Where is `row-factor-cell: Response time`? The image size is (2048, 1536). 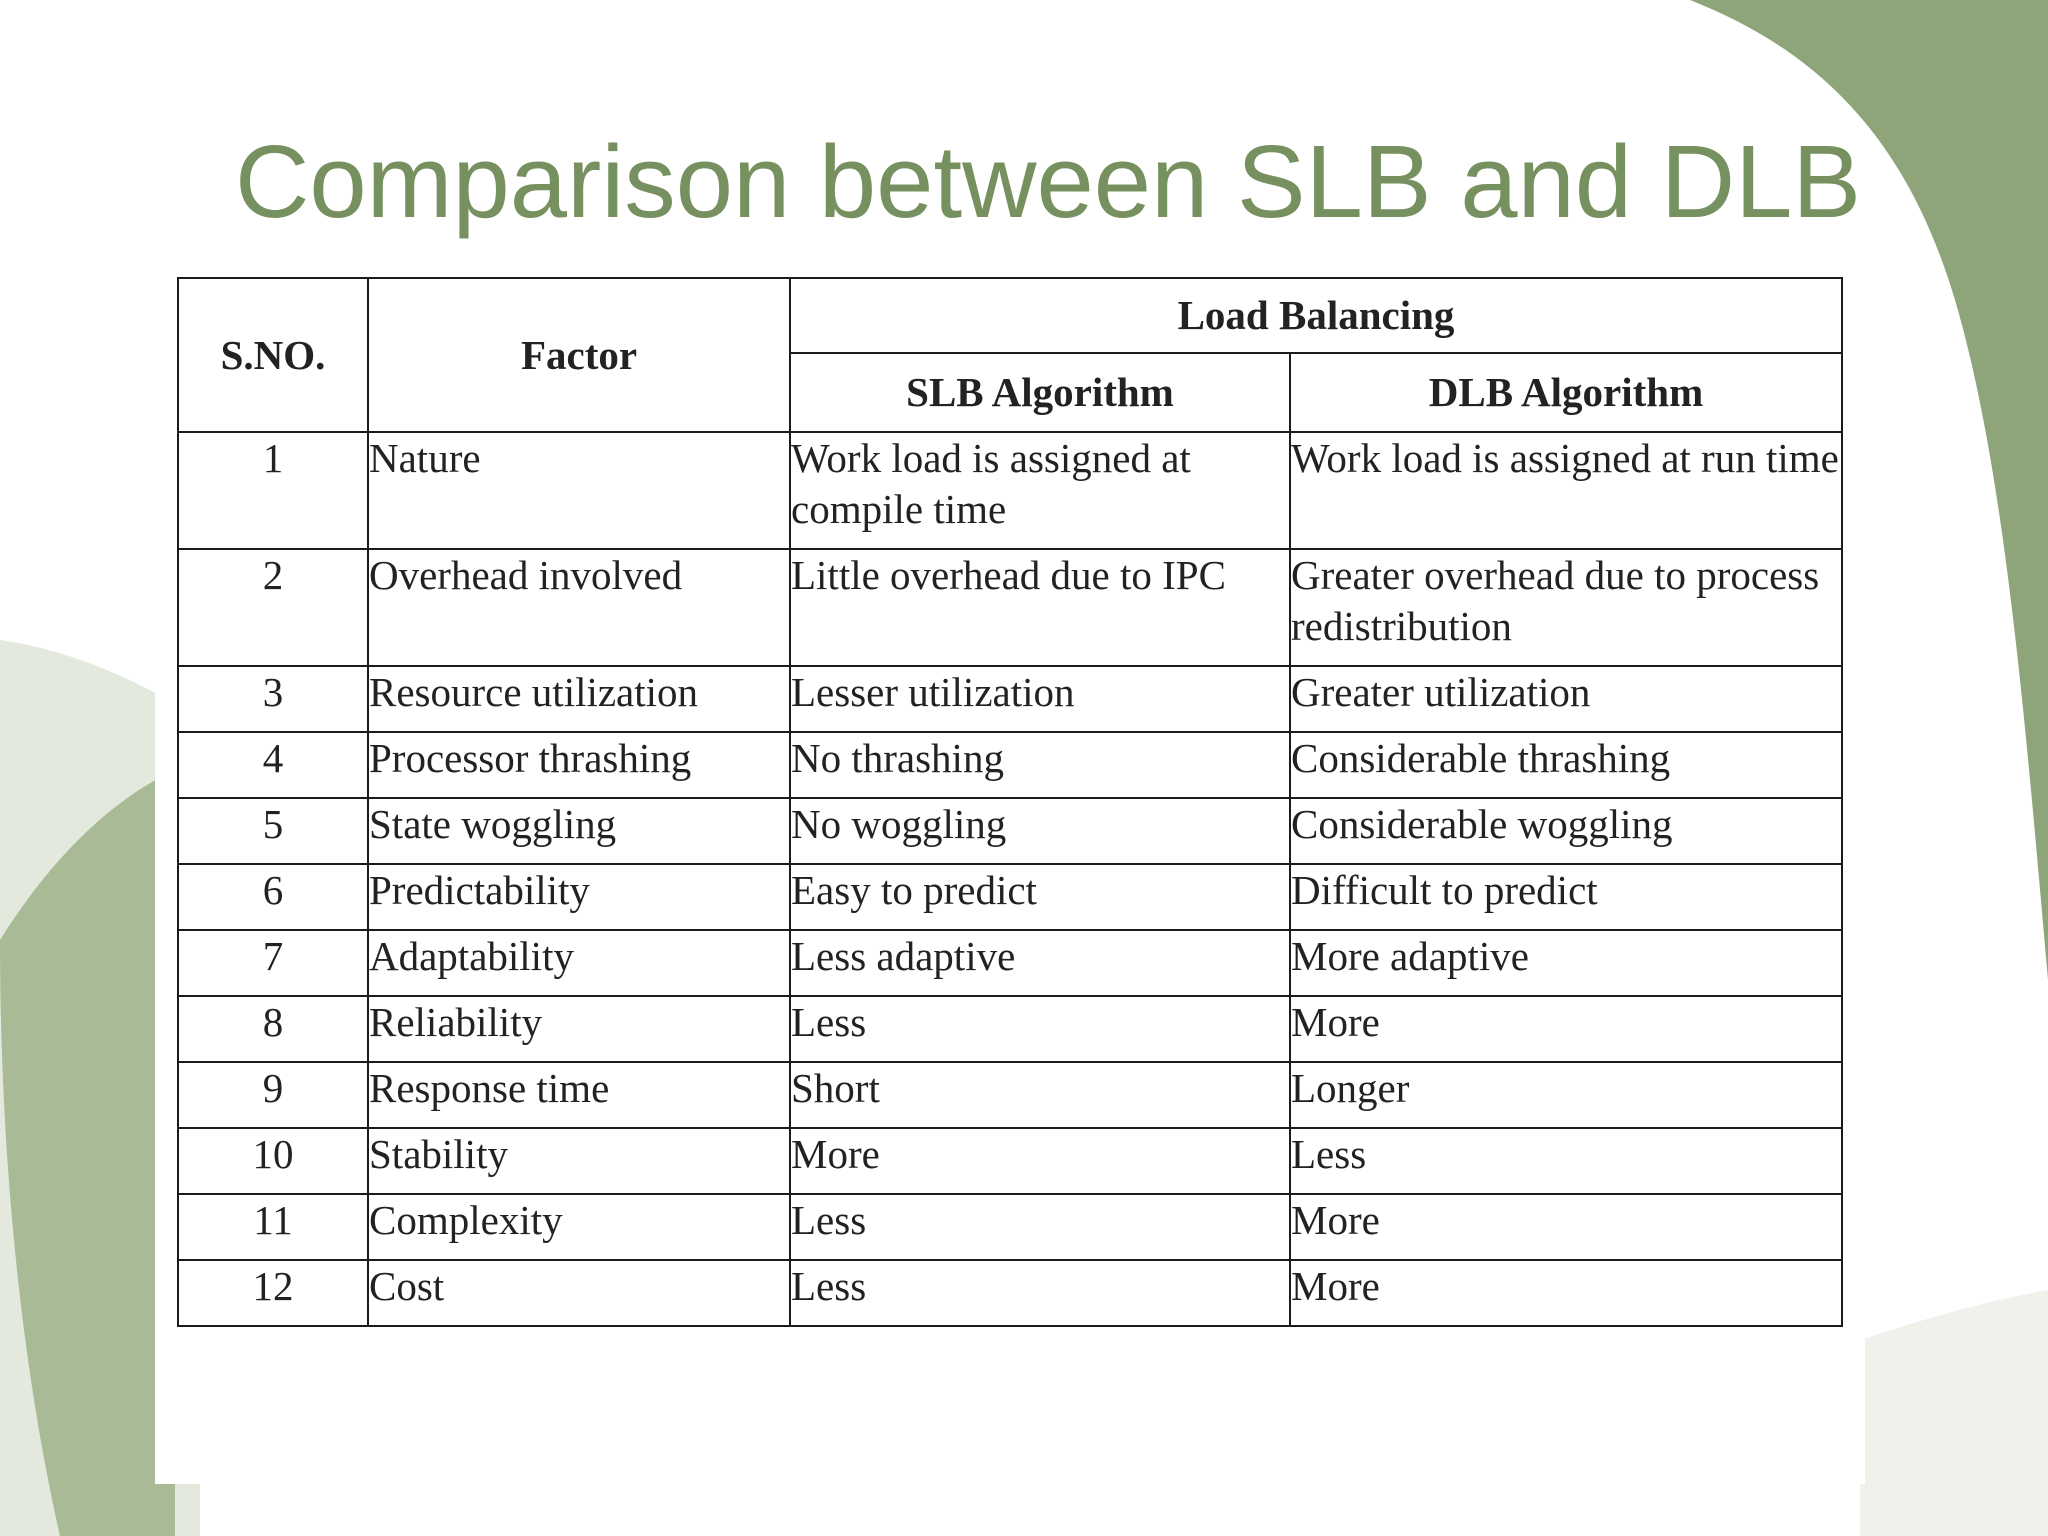 row-factor-cell: Response time is located at coordinates (579, 1095).